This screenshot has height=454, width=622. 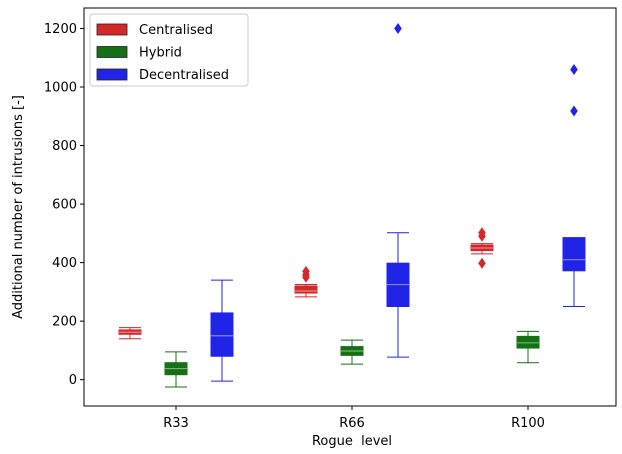 I want to click on y-tick-label: 200, so click(x=64, y=322).